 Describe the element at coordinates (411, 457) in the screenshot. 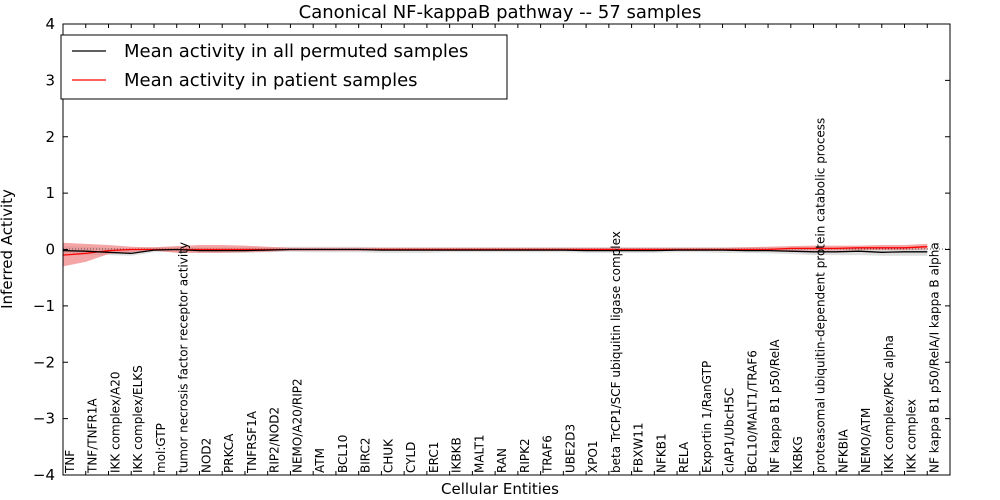

I see `x-tick-label: CYLD` at that location.